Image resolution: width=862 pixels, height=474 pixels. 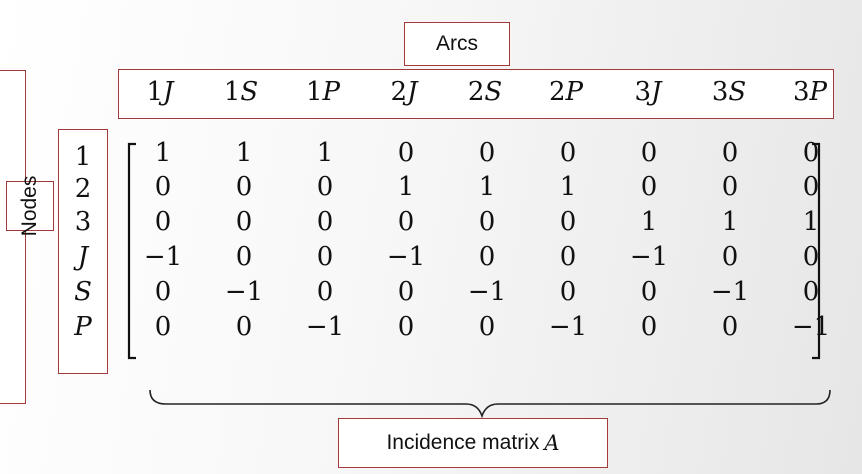 I want to click on node-header-box, so click(x=83, y=251).